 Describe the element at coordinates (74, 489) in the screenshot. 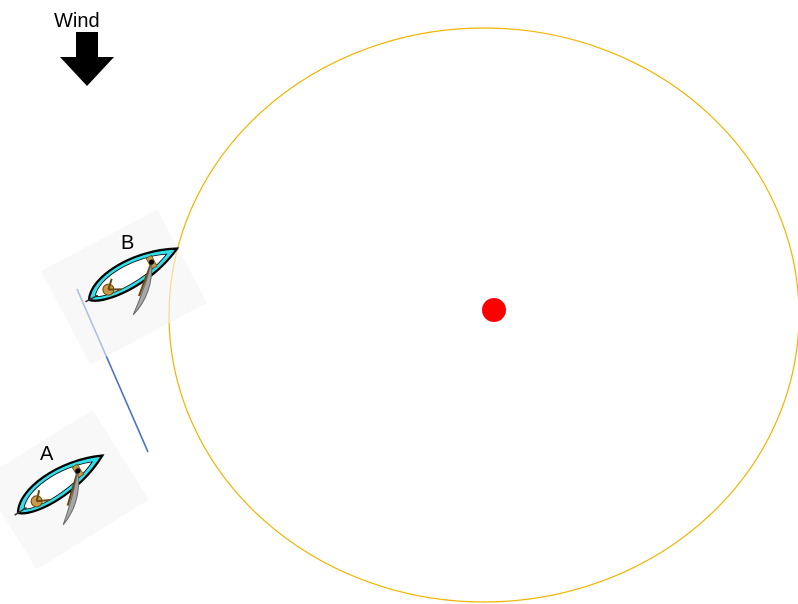

I see `boat-a: A` at that location.